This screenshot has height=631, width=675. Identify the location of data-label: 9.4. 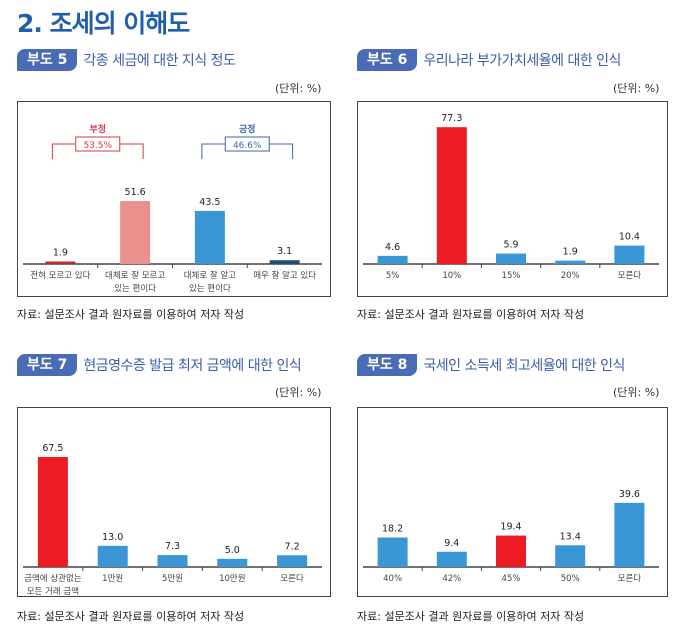
(451, 543).